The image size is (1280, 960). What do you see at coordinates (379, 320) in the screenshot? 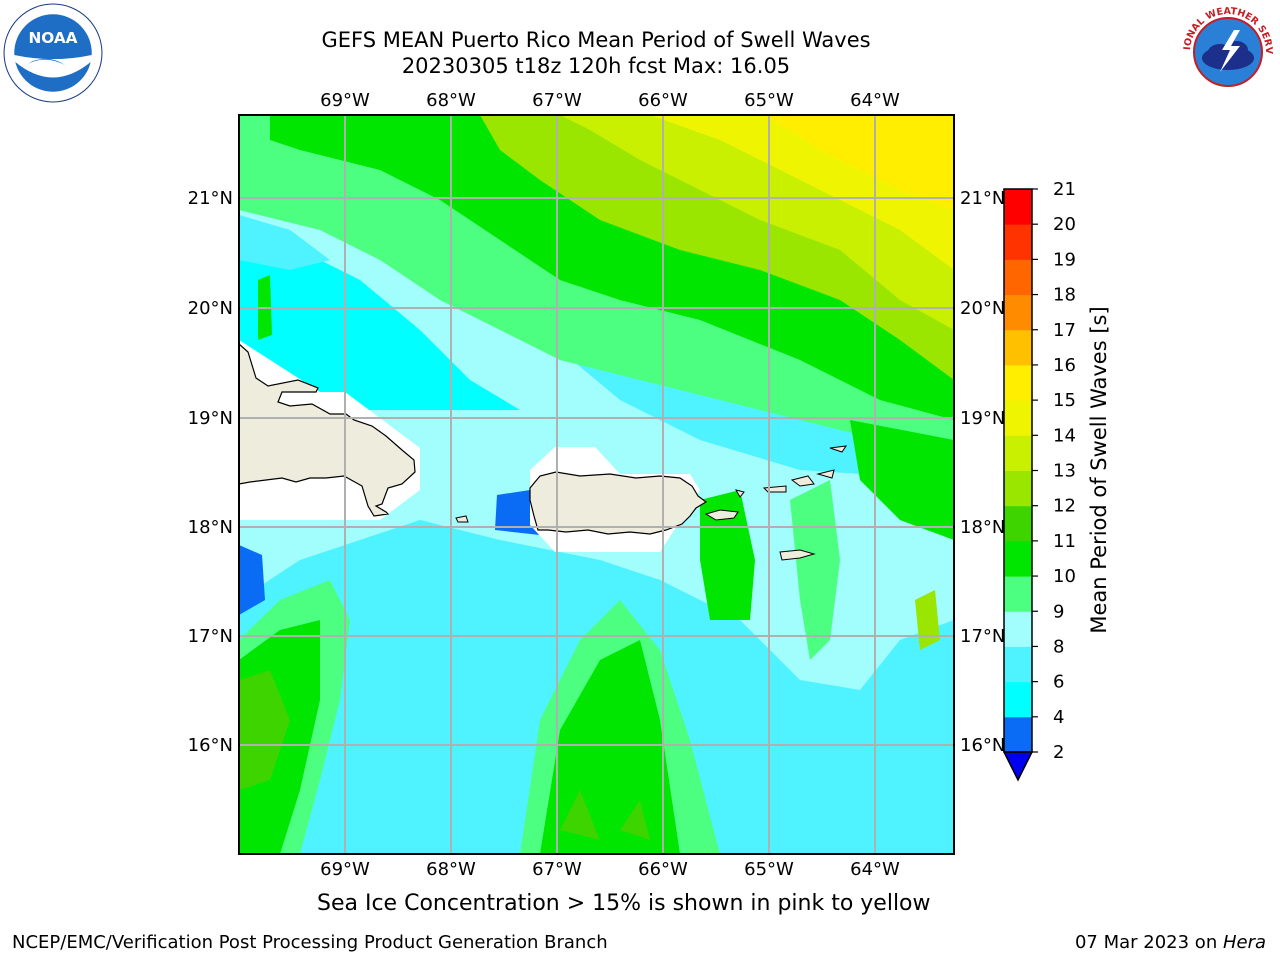
I see `field-band-6-8-west` at bounding box center [379, 320].